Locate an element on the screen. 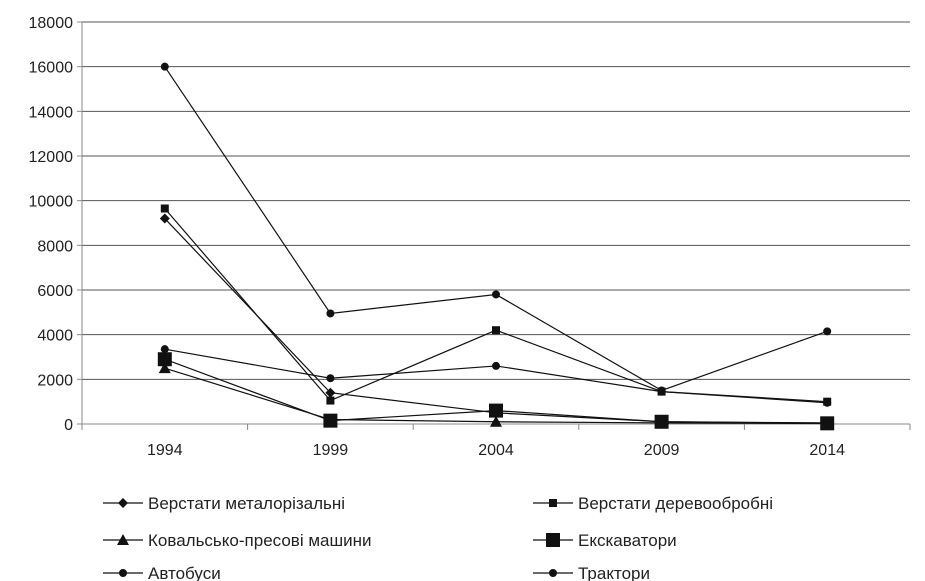  y-tick-label: 10000 is located at coordinates (51, 202).